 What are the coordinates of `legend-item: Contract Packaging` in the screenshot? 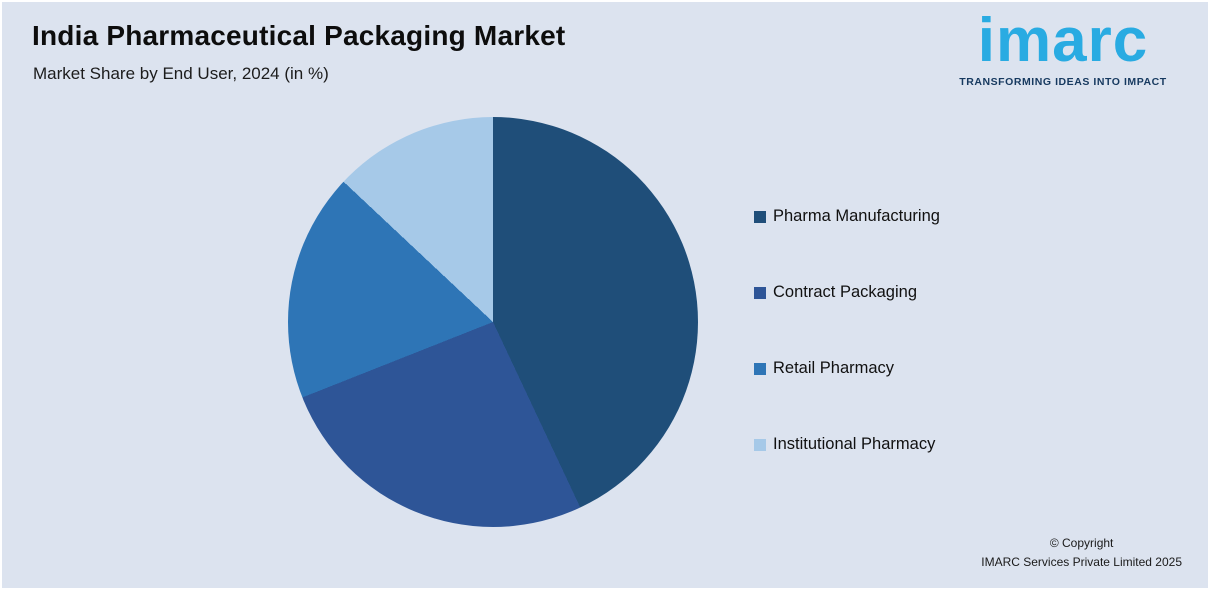 It's located at (847, 292).